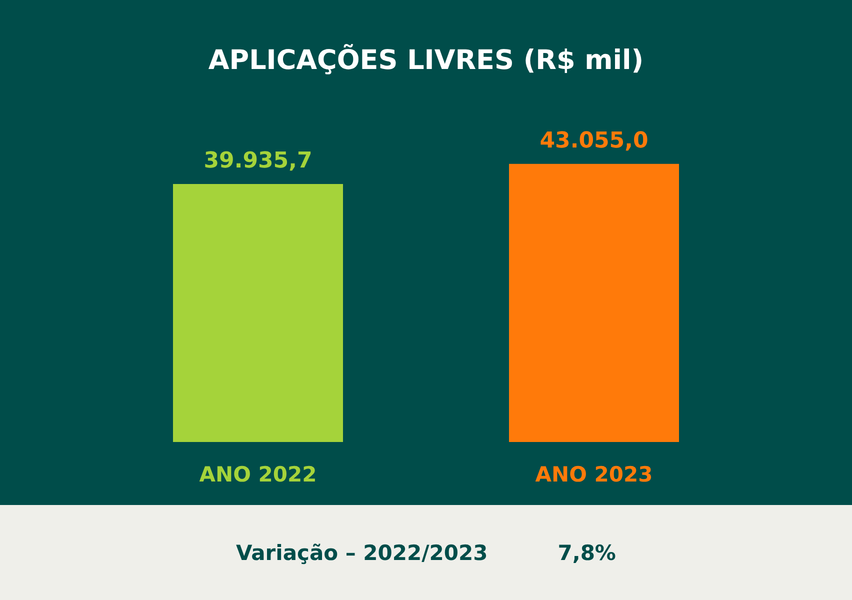 This screenshot has width=852, height=600. What do you see at coordinates (258, 161) in the screenshot?
I see `data-label: 39.935,7` at bounding box center [258, 161].